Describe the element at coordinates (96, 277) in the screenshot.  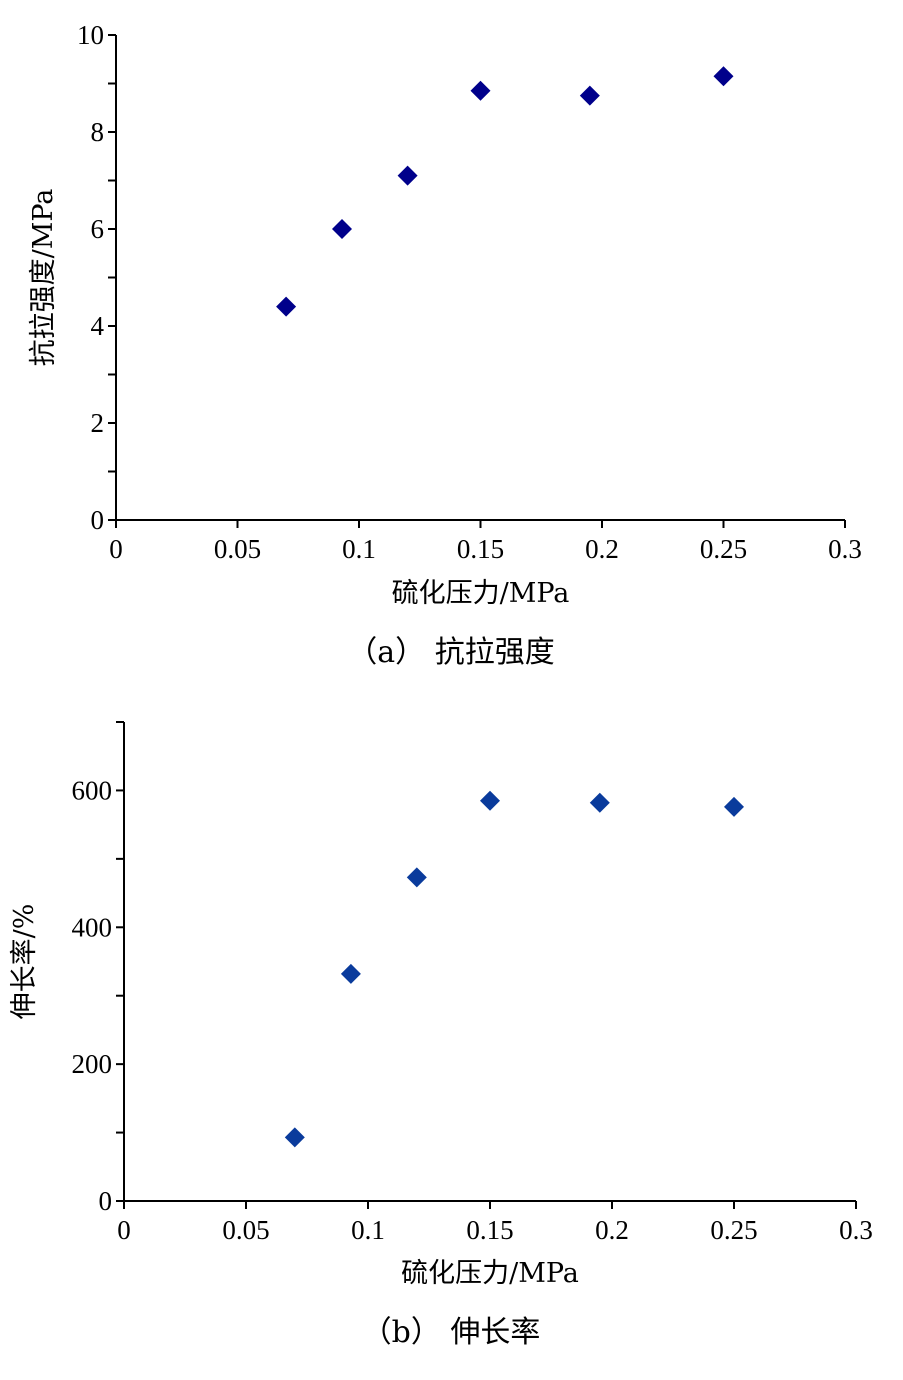
I see `y-ticks: 0 2 4 6 8 10` at that location.